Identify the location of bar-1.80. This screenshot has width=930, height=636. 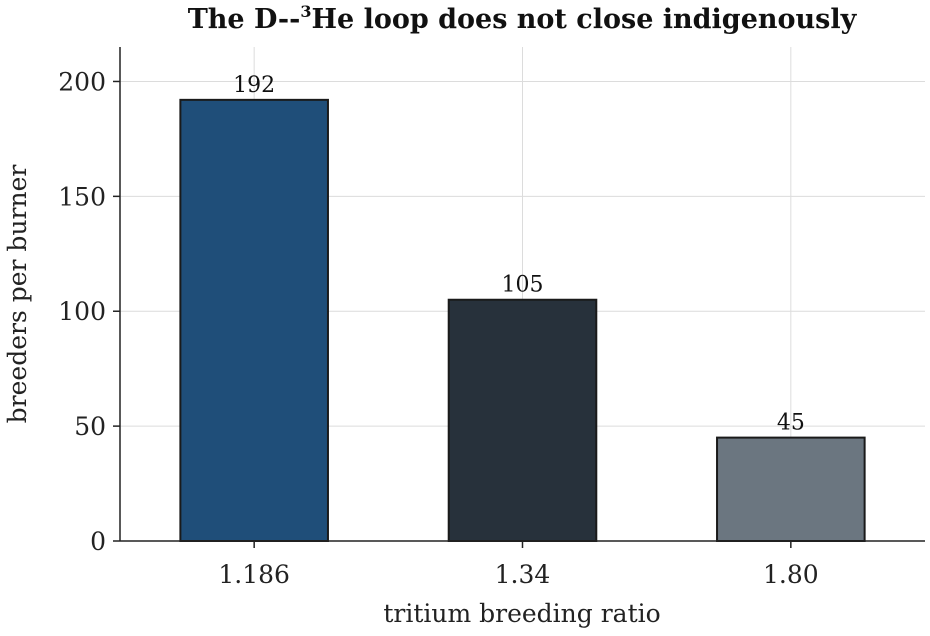
(791, 489).